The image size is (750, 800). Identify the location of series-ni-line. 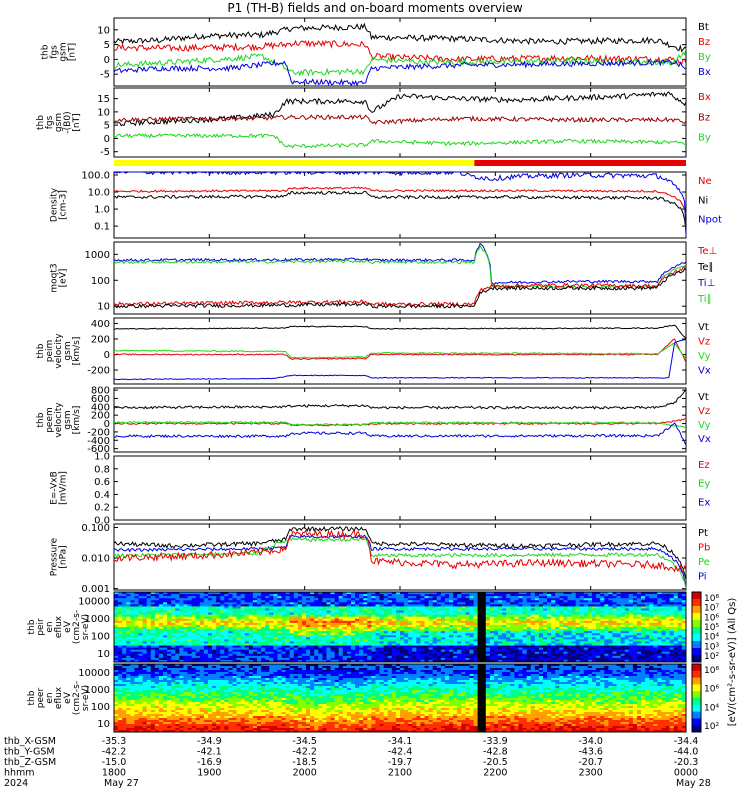
(400, 211).